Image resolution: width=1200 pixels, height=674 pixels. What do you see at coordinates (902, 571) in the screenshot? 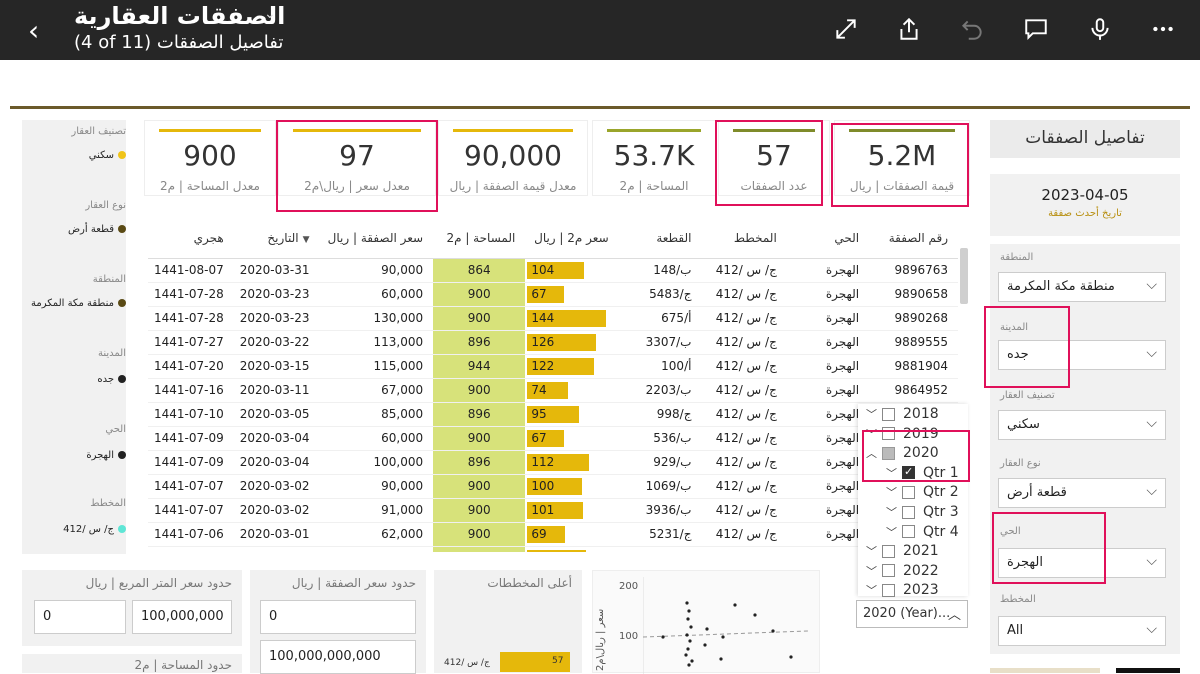
I see `slicer-year-item: ﹀ 2022` at bounding box center [902, 571].